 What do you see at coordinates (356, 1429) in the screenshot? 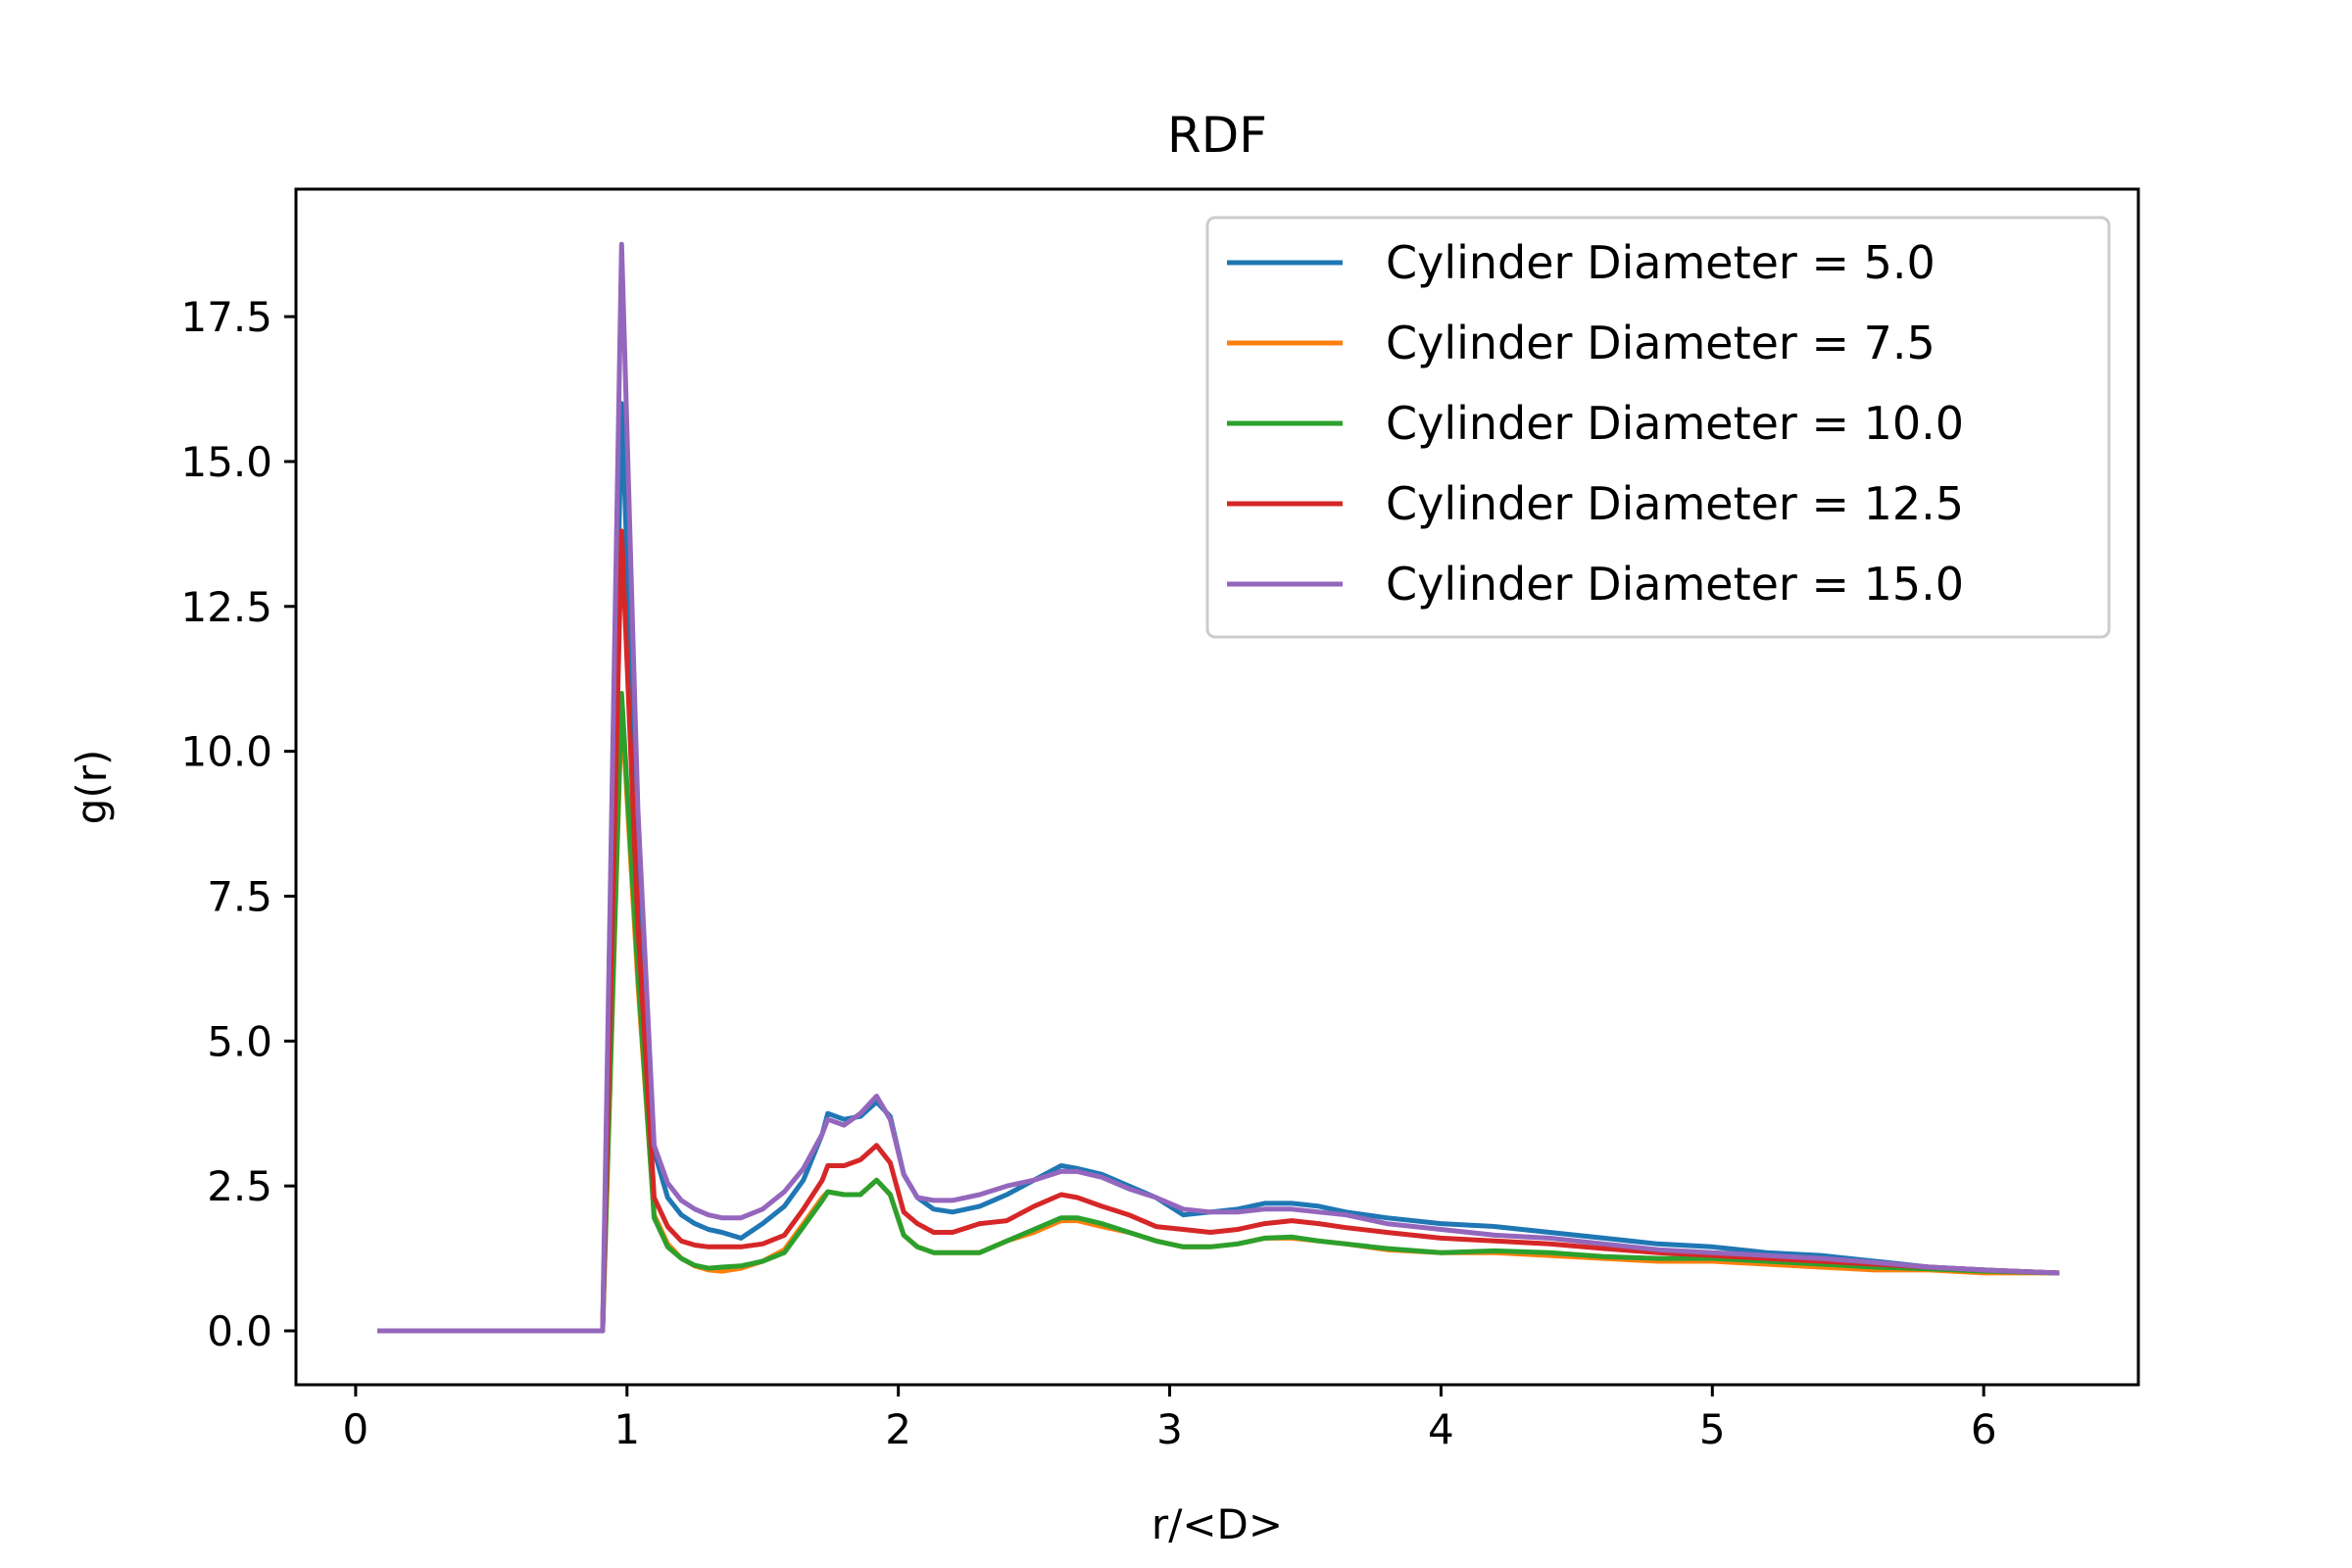
I see `x-tick-label: 0` at bounding box center [356, 1429].